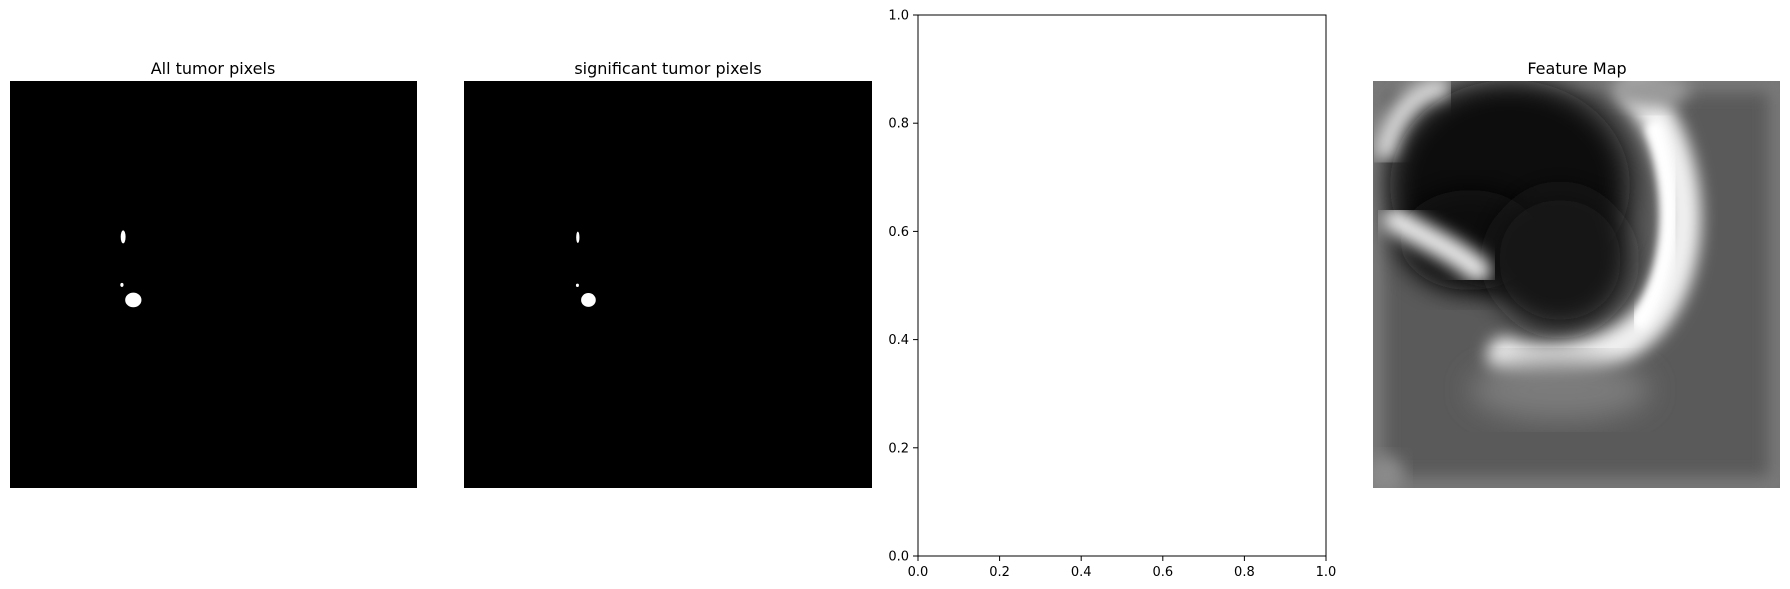  I want to click on significant-mask-blobs, so click(585, 269).